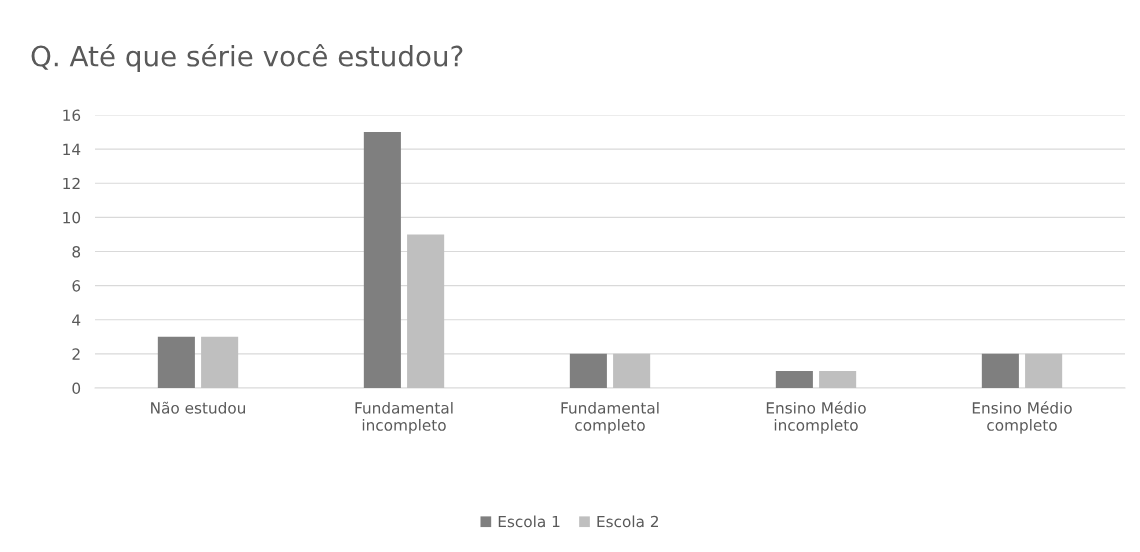 The height and width of the screenshot is (552, 1140). What do you see at coordinates (71, 183) in the screenshot?
I see `y-tick-label: 12` at bounding box center [71, 183].